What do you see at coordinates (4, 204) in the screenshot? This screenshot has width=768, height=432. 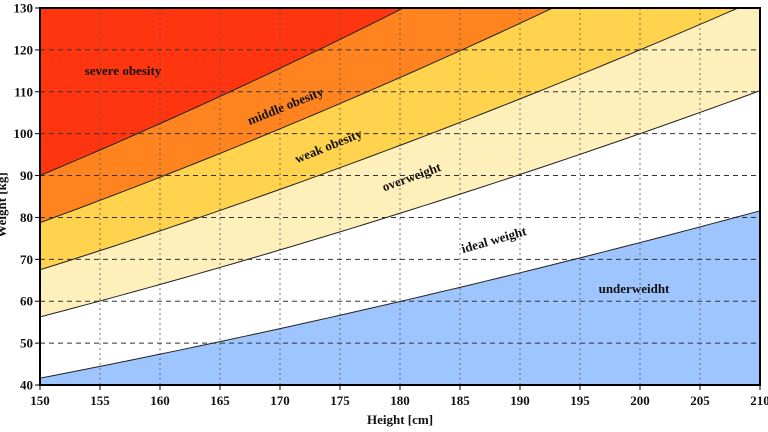 I see `y-axis-title: Weight [kg]` at bounding box center [4, 204].